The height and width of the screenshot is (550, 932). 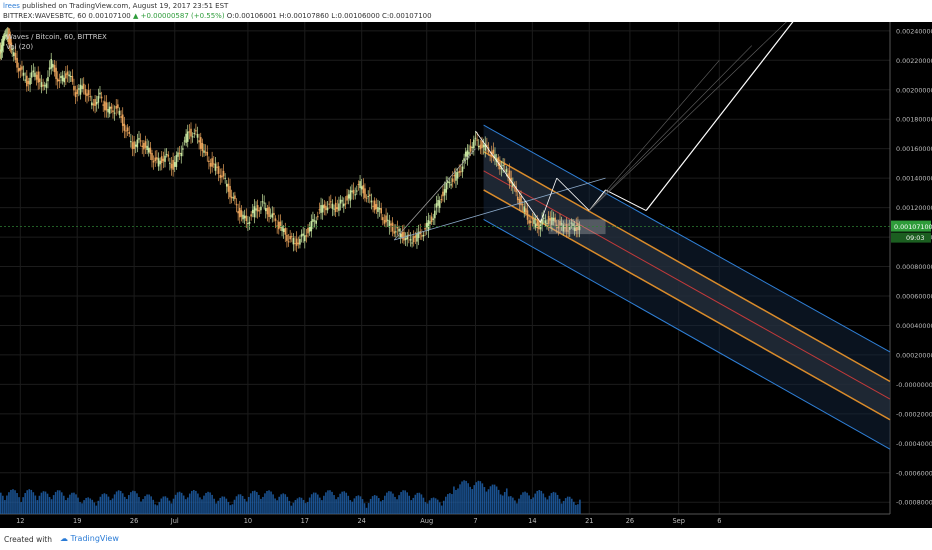 What do you see at coordinates (89, 538) in the screenshot?
I see `tradingview-logo: ☁ TradingView` at bounding box center [89, 538].